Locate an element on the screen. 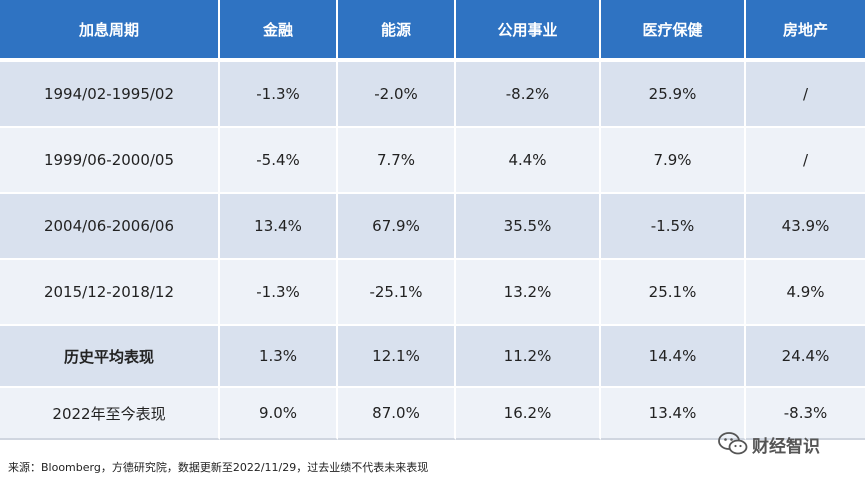 This screenshot has height=483, width=865. value-cell: 87.0% is located at coordinates (397, 414).